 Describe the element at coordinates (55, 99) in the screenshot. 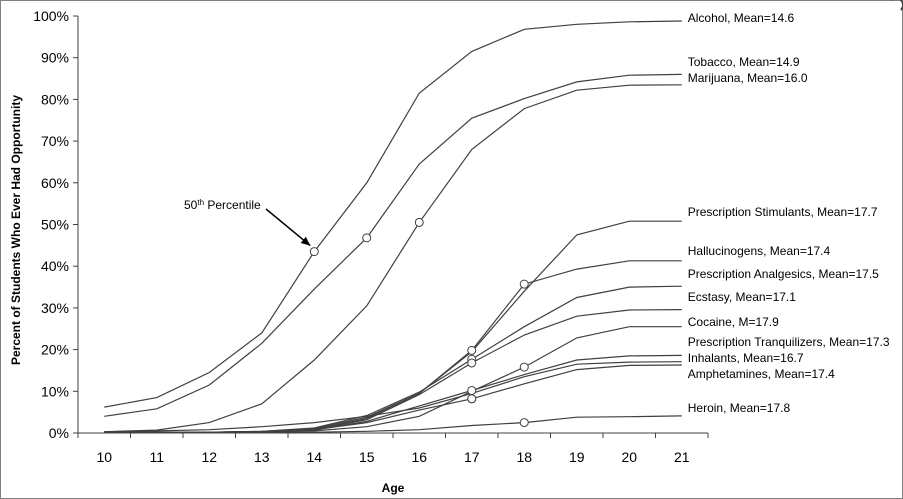

I see `y-tick-label: 80%` at that location.